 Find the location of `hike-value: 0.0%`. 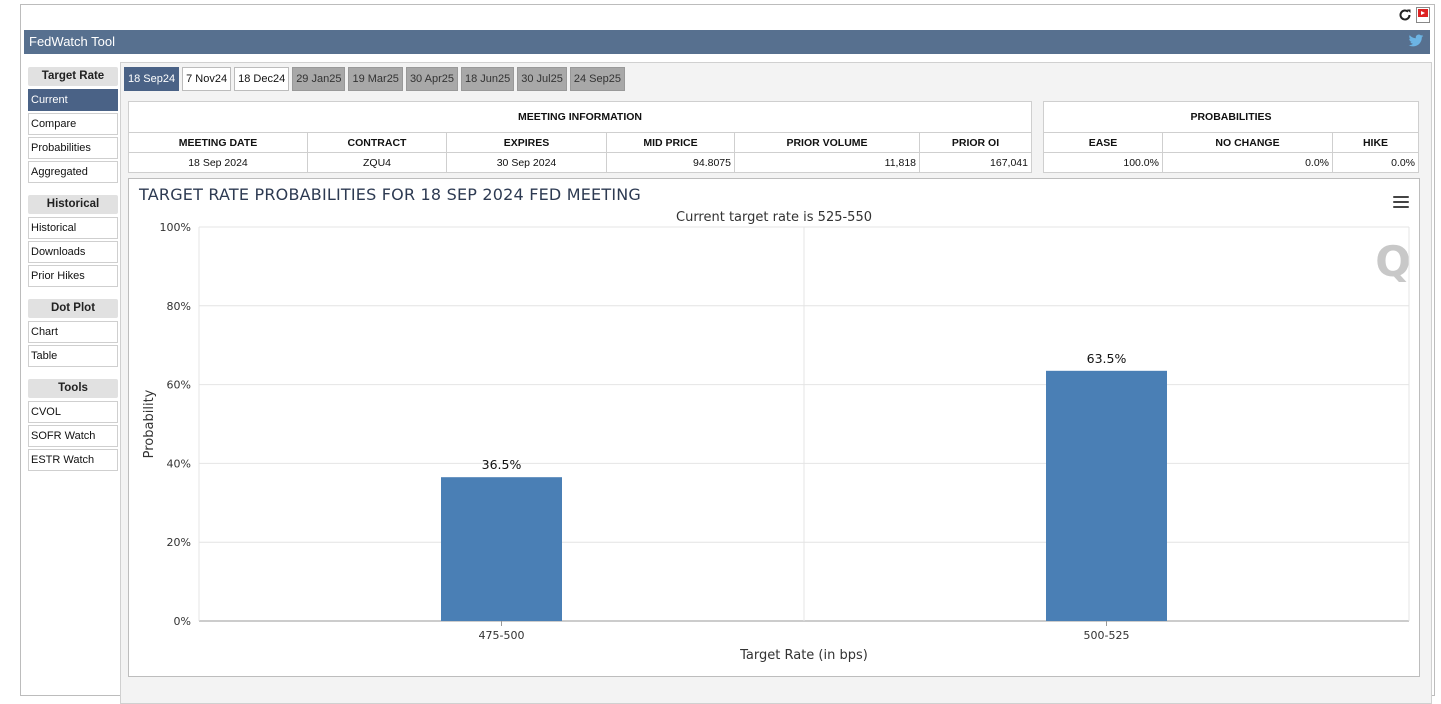

hike-value: 0.0% is located at coordinates (1375, 162).